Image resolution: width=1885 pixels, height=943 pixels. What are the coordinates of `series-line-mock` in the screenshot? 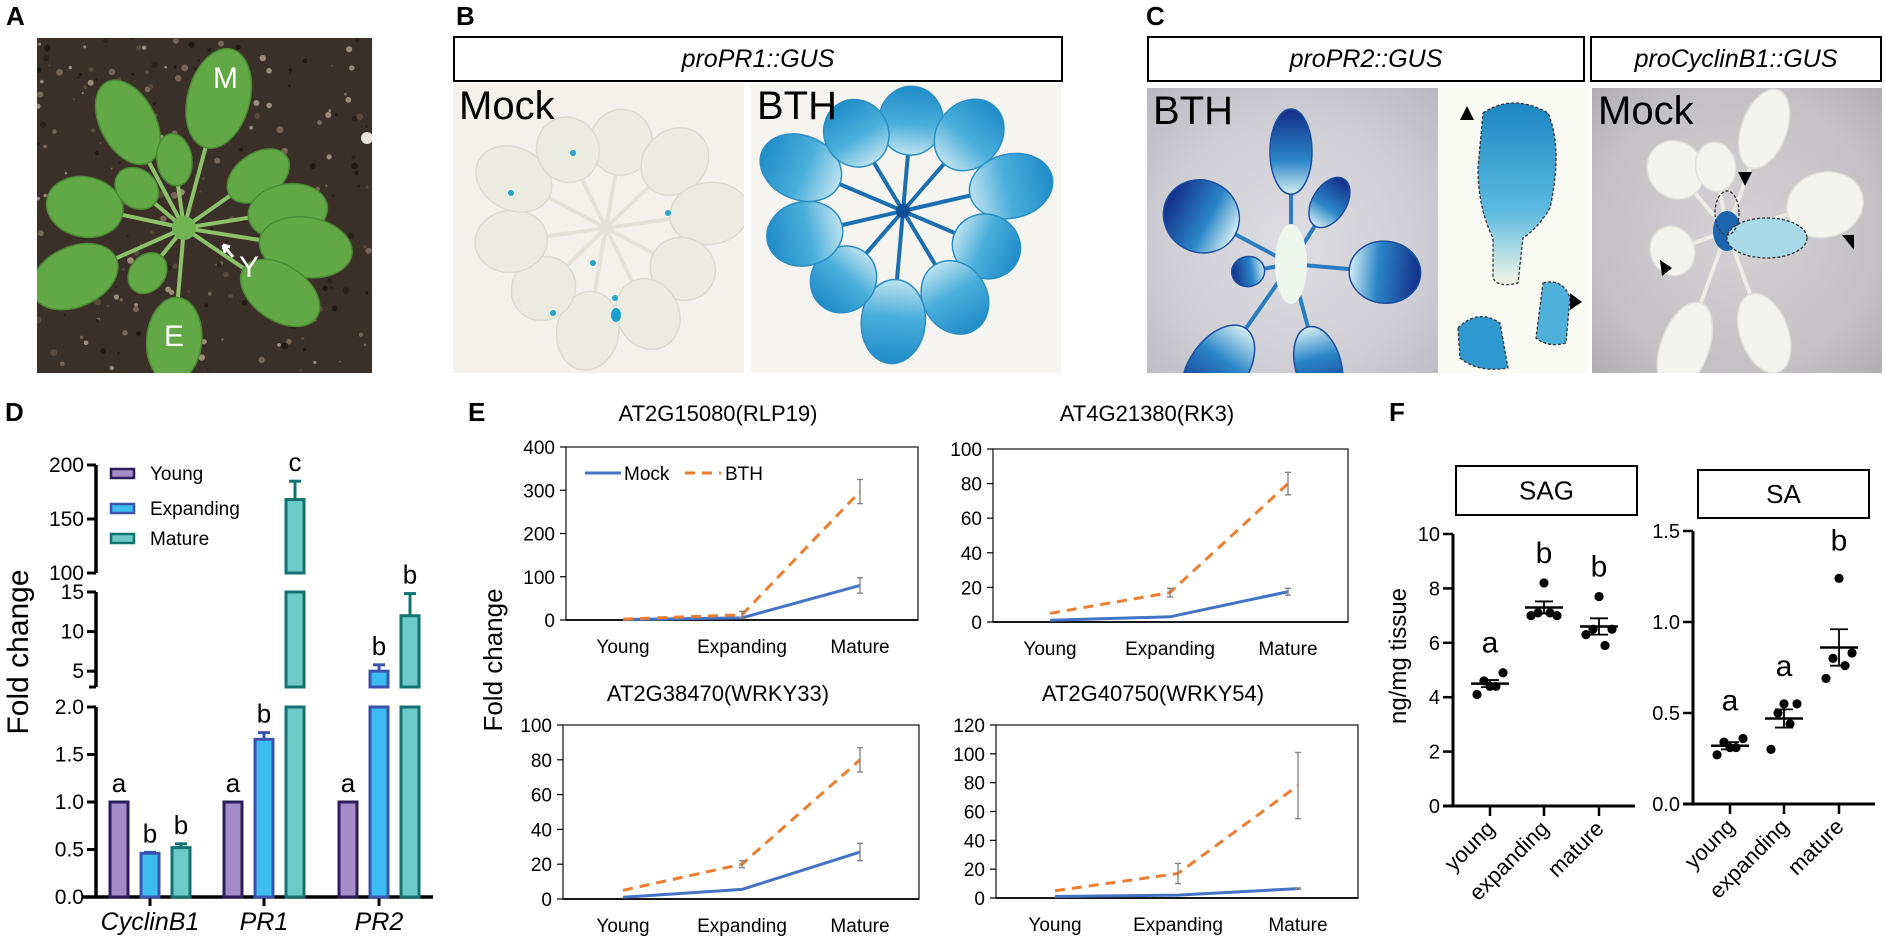 It's located at (741, 874).